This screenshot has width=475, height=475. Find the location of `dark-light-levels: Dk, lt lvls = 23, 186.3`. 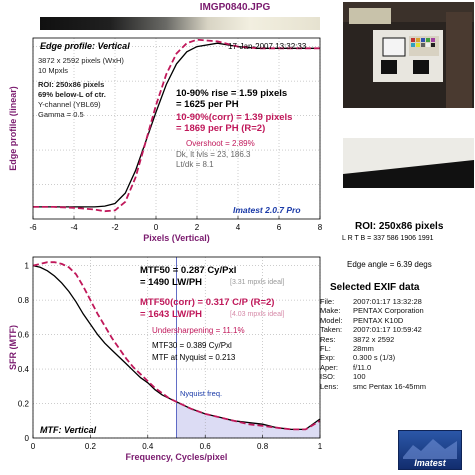

dark-light-levels: Dk, lt lvls = 23, 186.3 is located at coordinates (213, 154).